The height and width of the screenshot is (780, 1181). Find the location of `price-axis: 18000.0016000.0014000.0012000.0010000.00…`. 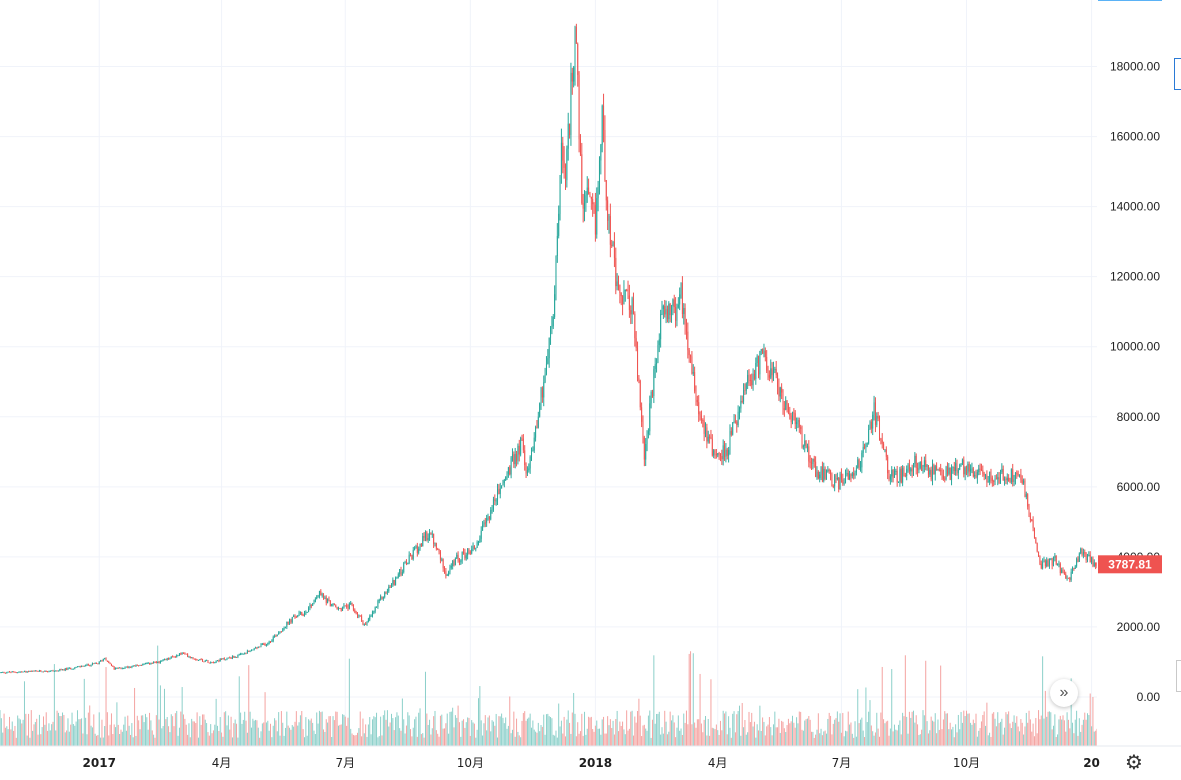

price-axis: 18000.0016000.0014000.0012000.0010000.00… is located at coordinates (1135, 382).